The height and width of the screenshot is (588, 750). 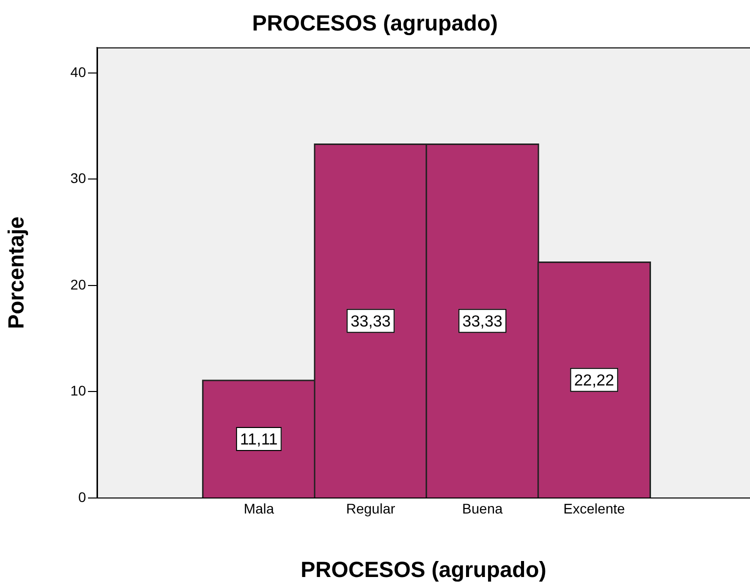 I want to click on y-tick-label: 30, so click(x=78, y=178).